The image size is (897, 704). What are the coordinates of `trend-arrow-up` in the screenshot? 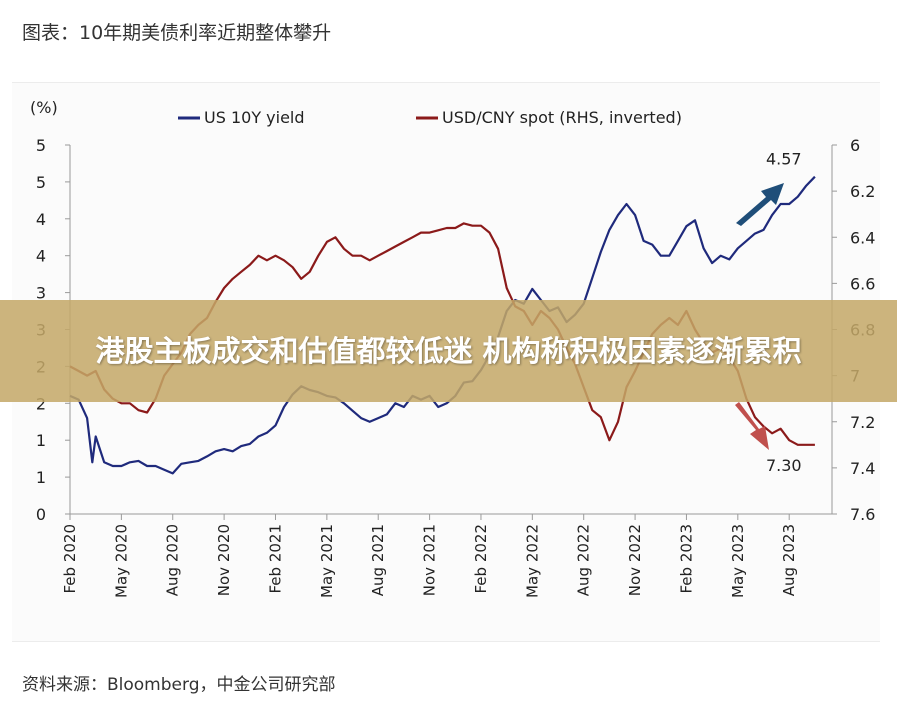 It's located at (760, 204).